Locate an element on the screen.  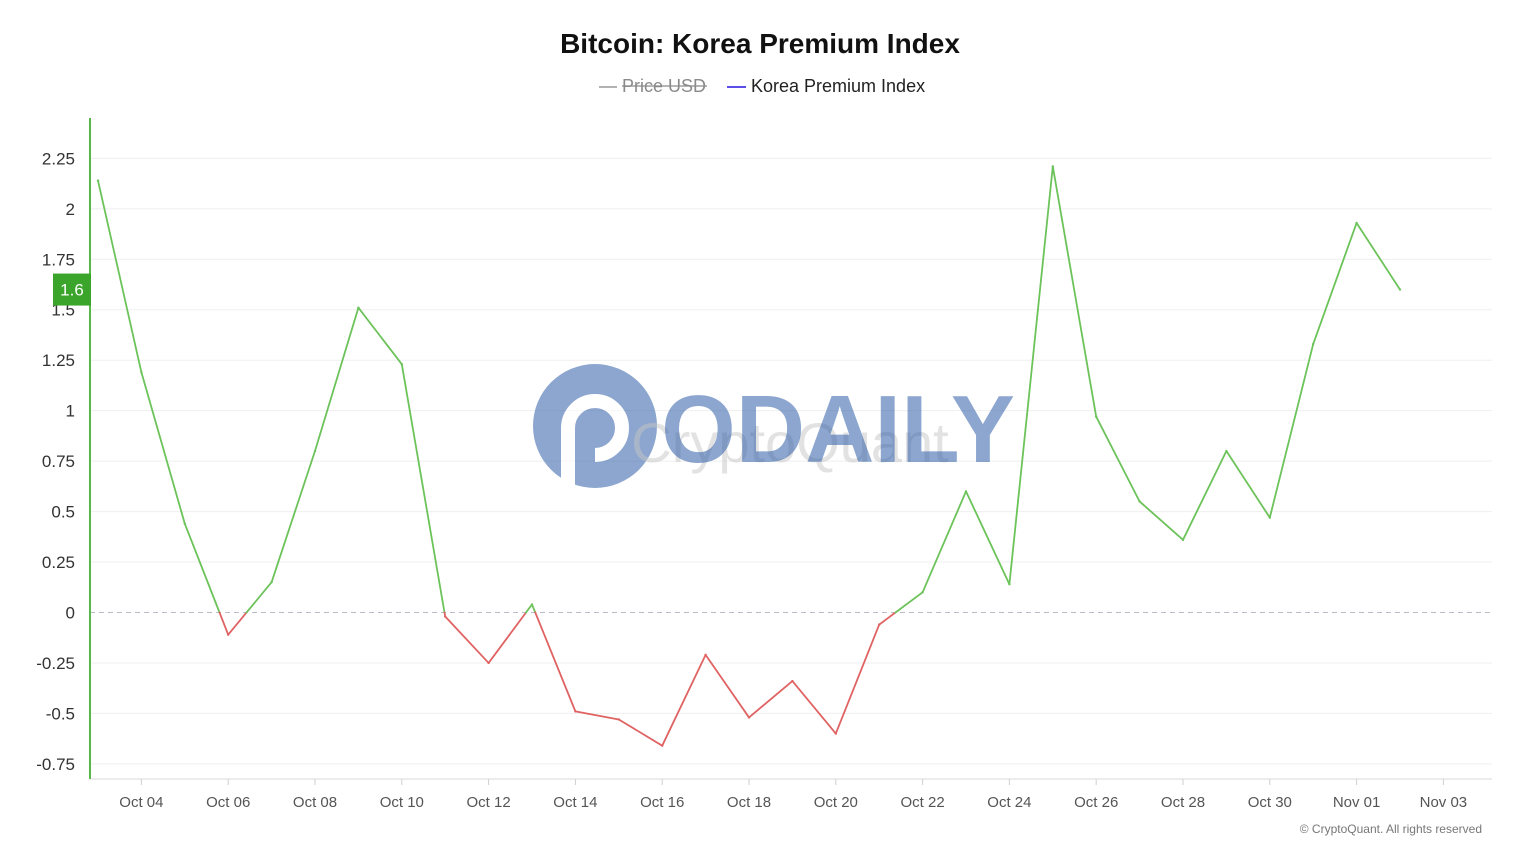
x-tick-label: Oct 28 is located at coordinates (1183, 802).